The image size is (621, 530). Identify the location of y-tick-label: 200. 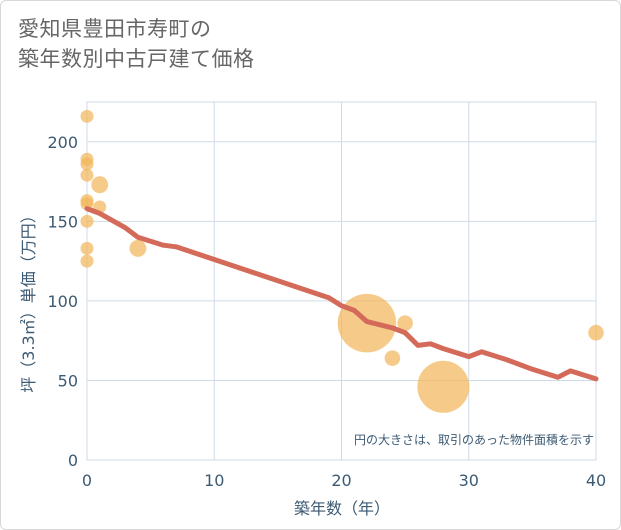
(62, 142).